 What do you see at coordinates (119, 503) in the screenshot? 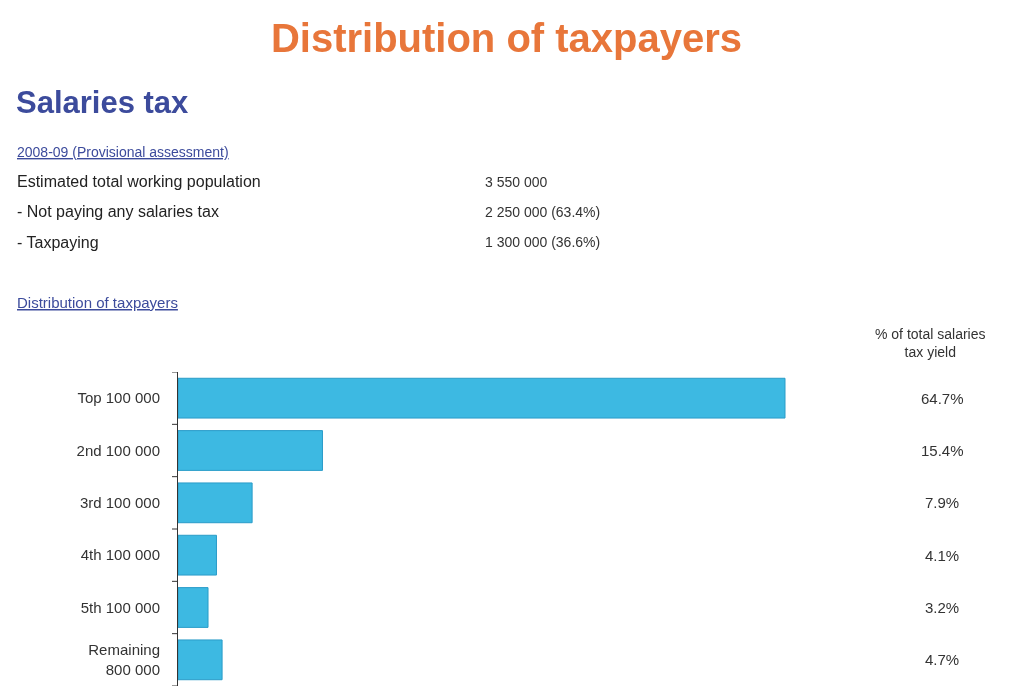
I see `y-tick-label: 3rd 100 000` at bounding box center [119, 503].